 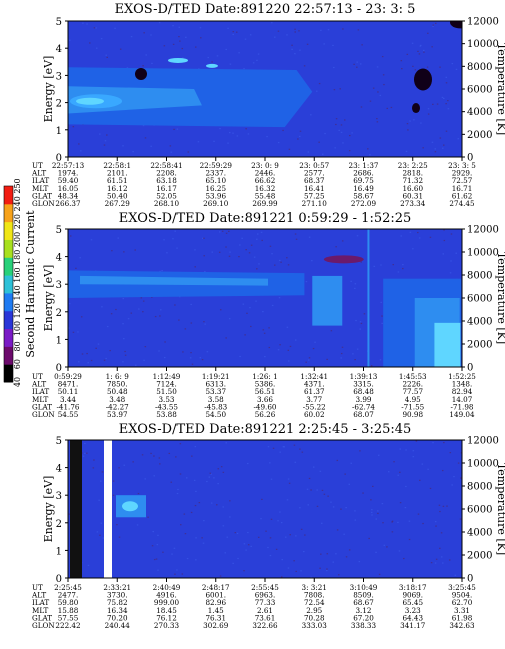 What do you see at coordinates (59, 131) in the screenshot?
I see `y-tick-label: 1` at bounding box center [59, 131].